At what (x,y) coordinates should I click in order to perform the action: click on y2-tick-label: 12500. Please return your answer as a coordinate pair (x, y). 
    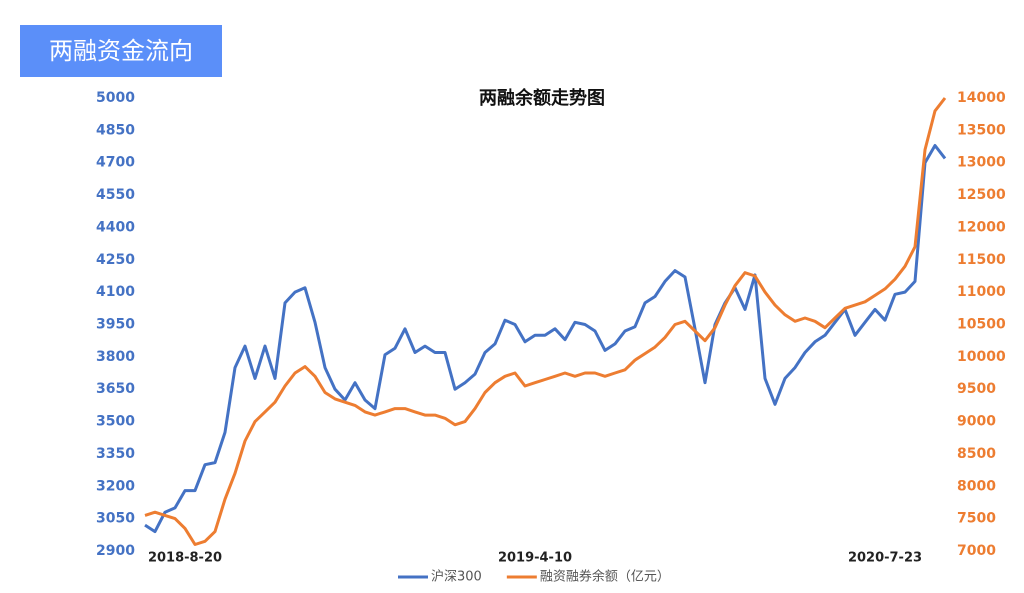
    Looking at the image, I should click on (981, 195).